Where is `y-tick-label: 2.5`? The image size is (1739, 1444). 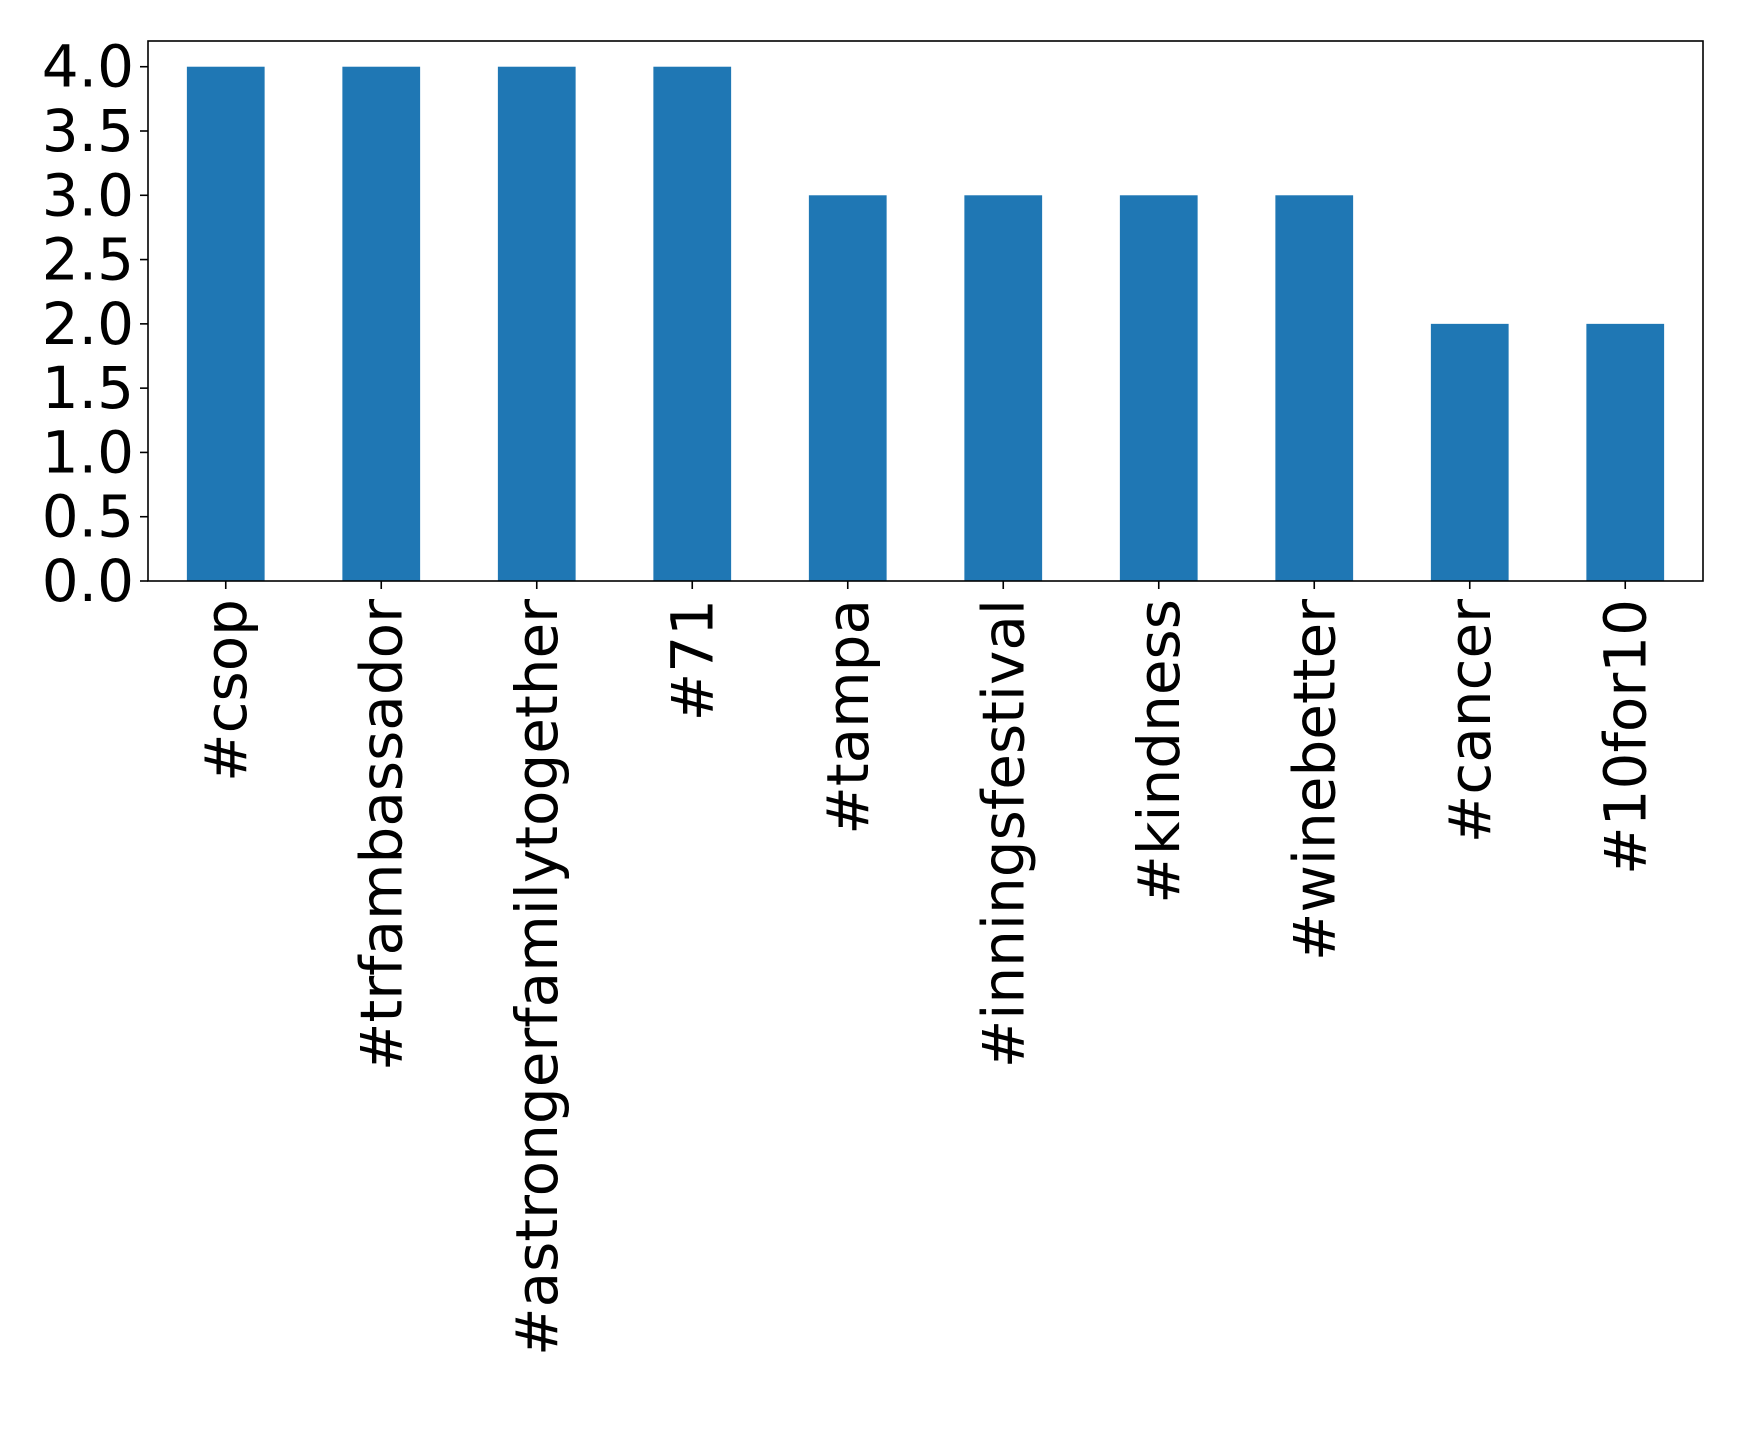
y-tick-label: 2.5 is located at coordinates (88, 260).